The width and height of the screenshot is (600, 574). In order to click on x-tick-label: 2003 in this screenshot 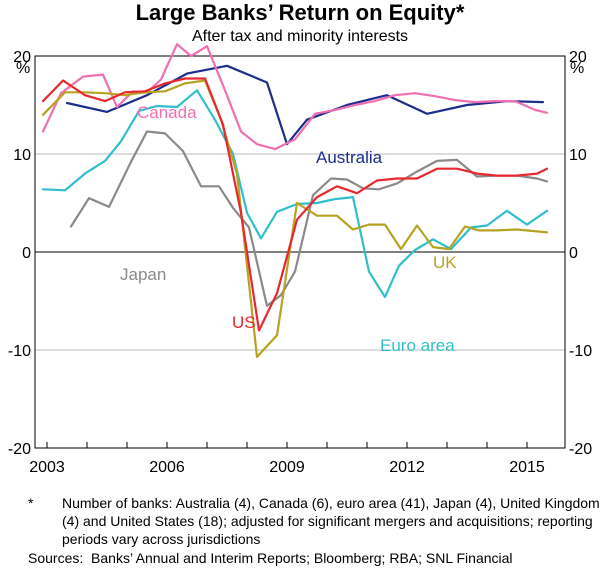, I will do `click(47, 467)`.